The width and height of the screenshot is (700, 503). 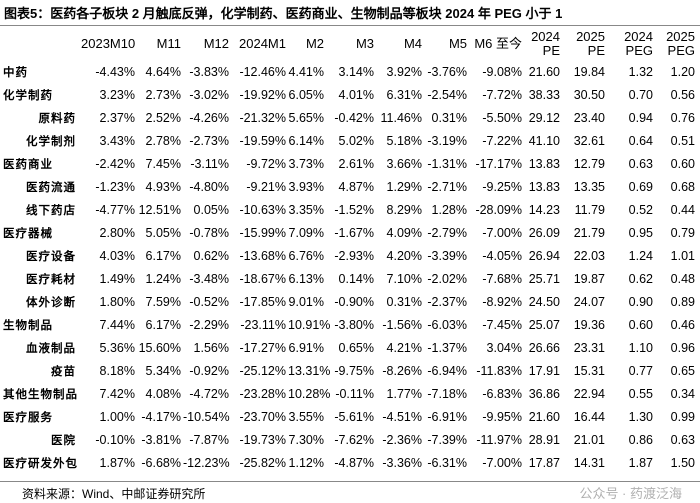 I want to click on table-cell: 7.30%, so click(x=306, y=439).